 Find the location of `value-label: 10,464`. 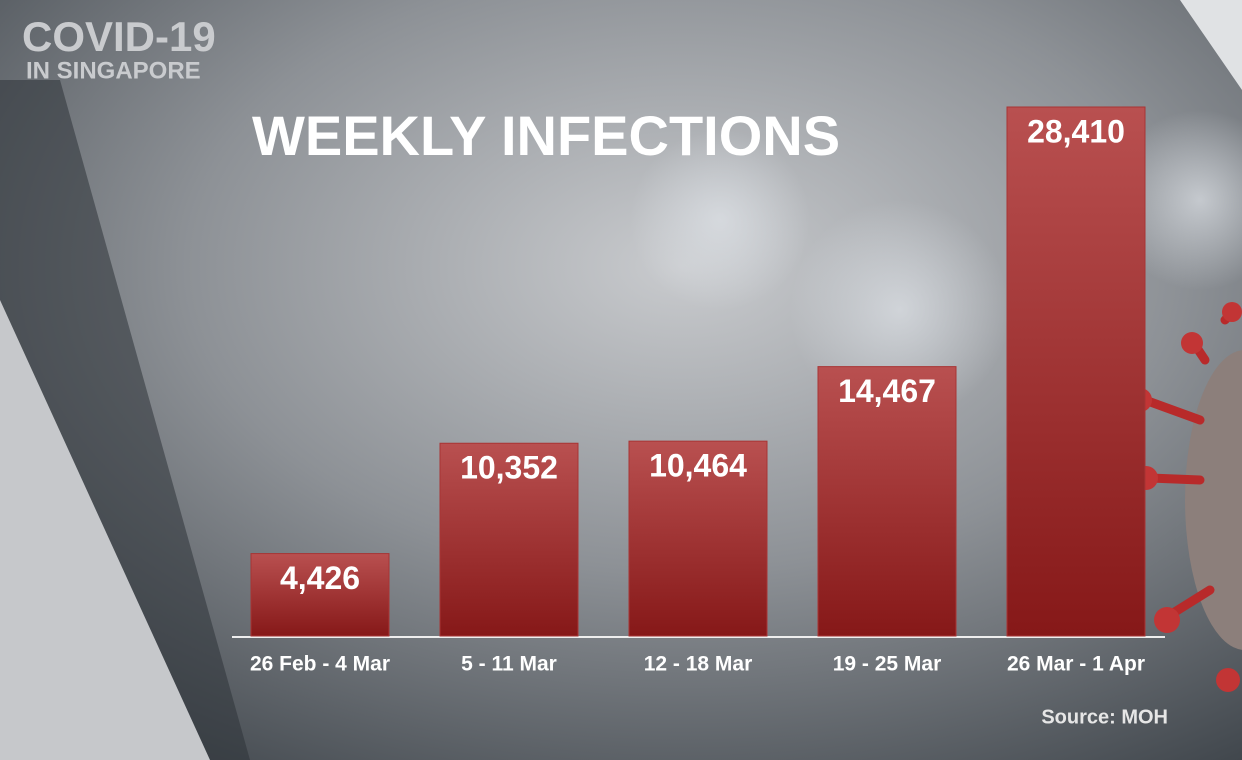

value-label: 10,464 is located at coordinates (698, 466).